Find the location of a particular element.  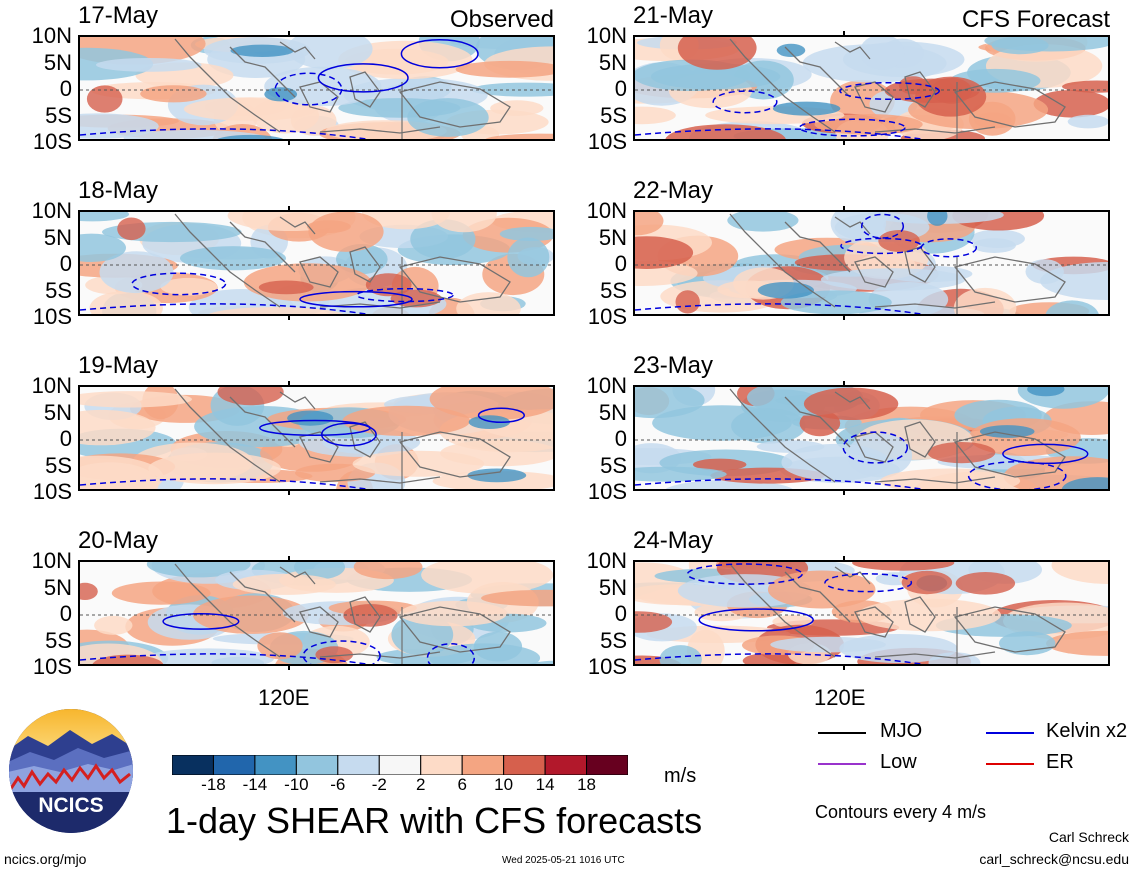

observed-label: Observed is located at coordinates (501, 19).